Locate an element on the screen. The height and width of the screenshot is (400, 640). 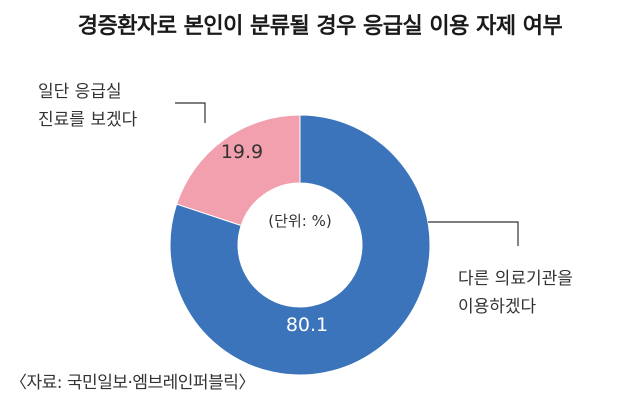
slice-label-clinic-line1: 일단 응급실 is located at coordinates (80, 92).